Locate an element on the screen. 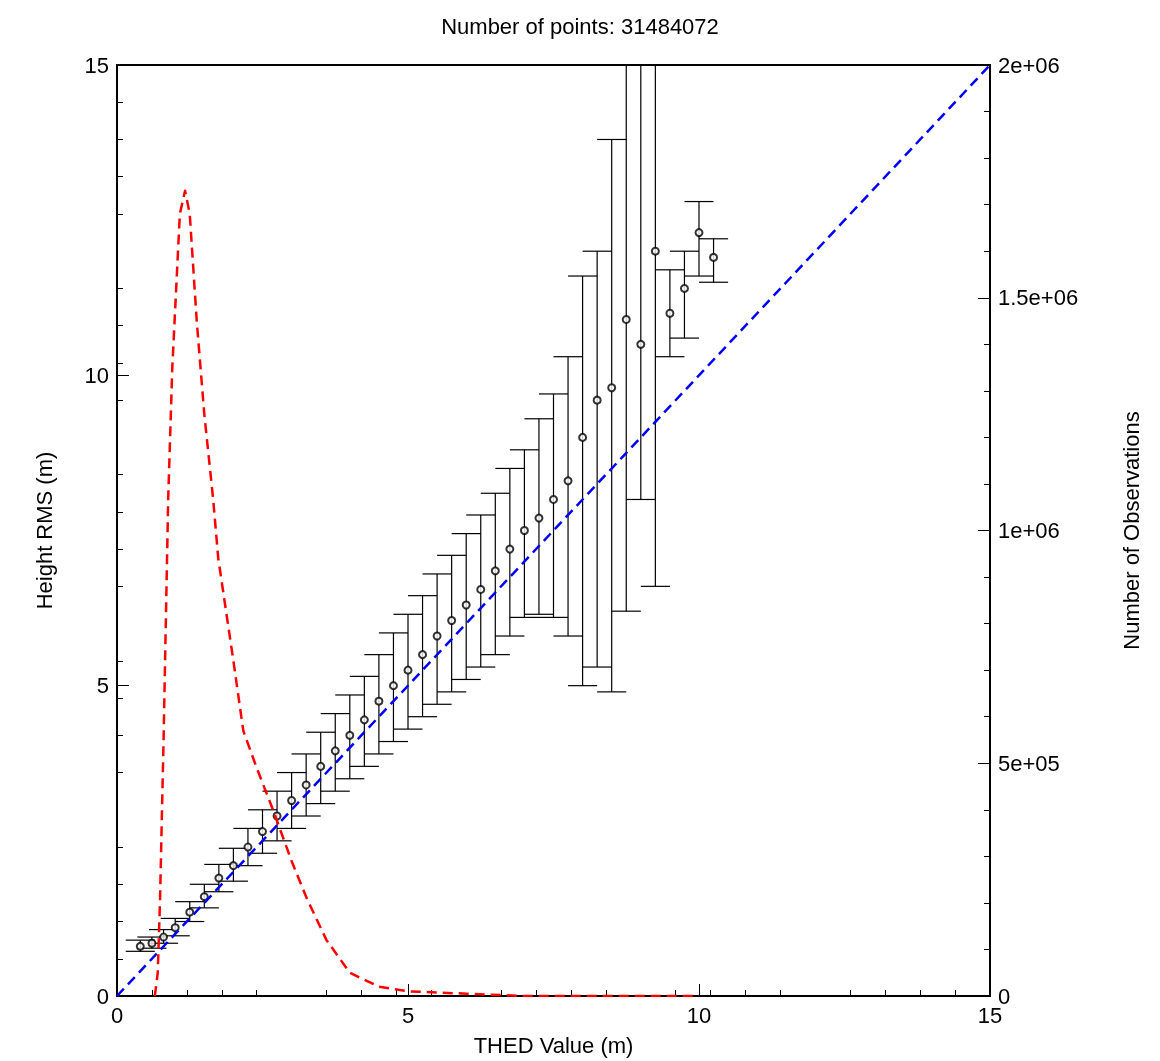  x-tick-label: 10 is located at coordinates (699, 1015).